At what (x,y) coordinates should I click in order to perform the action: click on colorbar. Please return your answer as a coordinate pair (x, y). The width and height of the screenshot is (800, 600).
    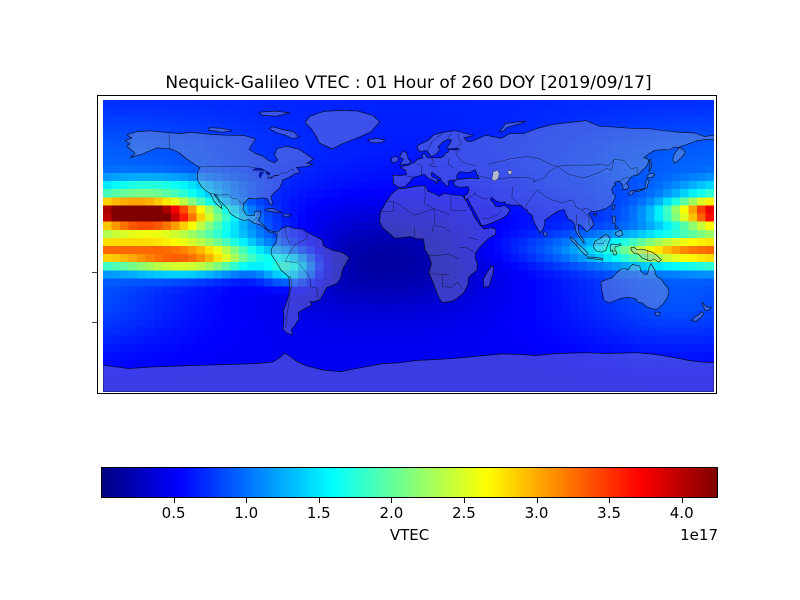
    Looking at the image, I should click on (409, 482).